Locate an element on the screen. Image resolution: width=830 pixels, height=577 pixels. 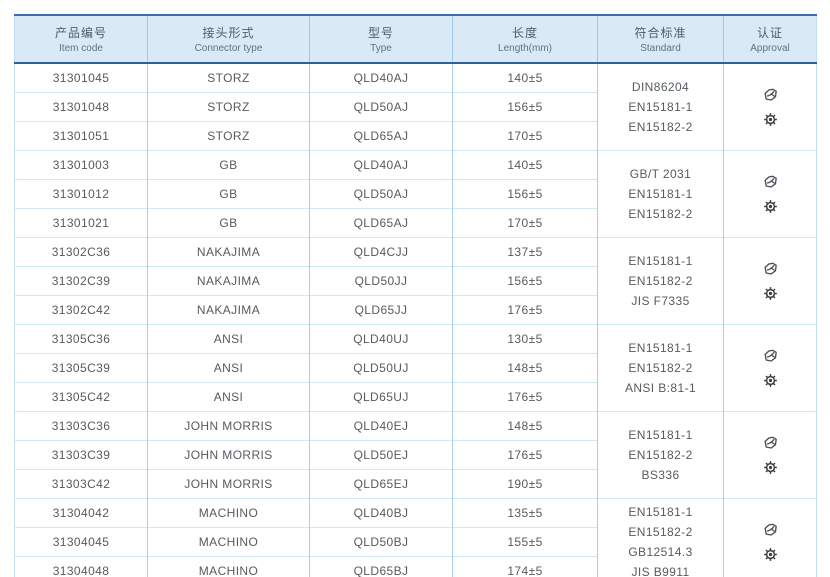
cell-length: 135±5 is located at coordinates (525, 513).